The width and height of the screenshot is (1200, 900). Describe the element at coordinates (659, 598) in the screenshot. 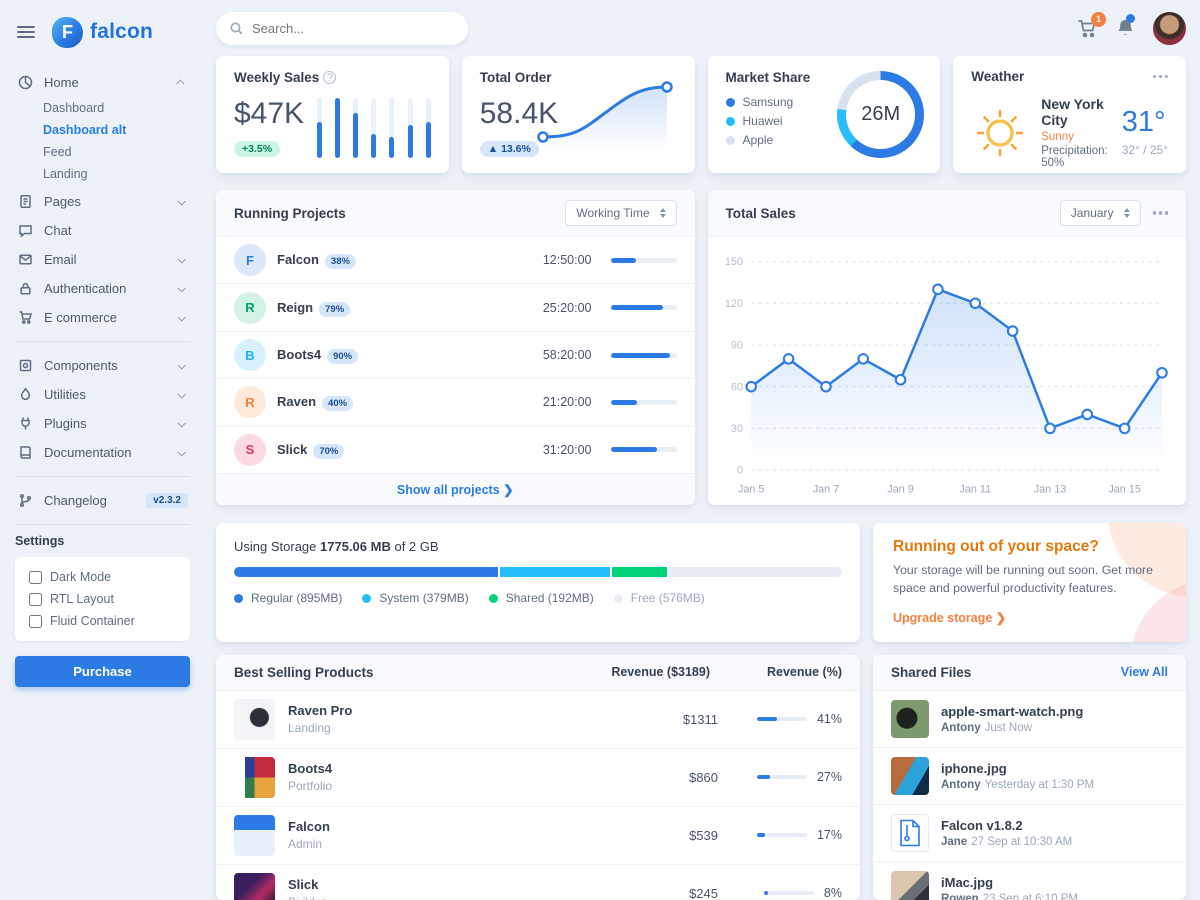

I see `legend-free: Free (576MB)` at that location.